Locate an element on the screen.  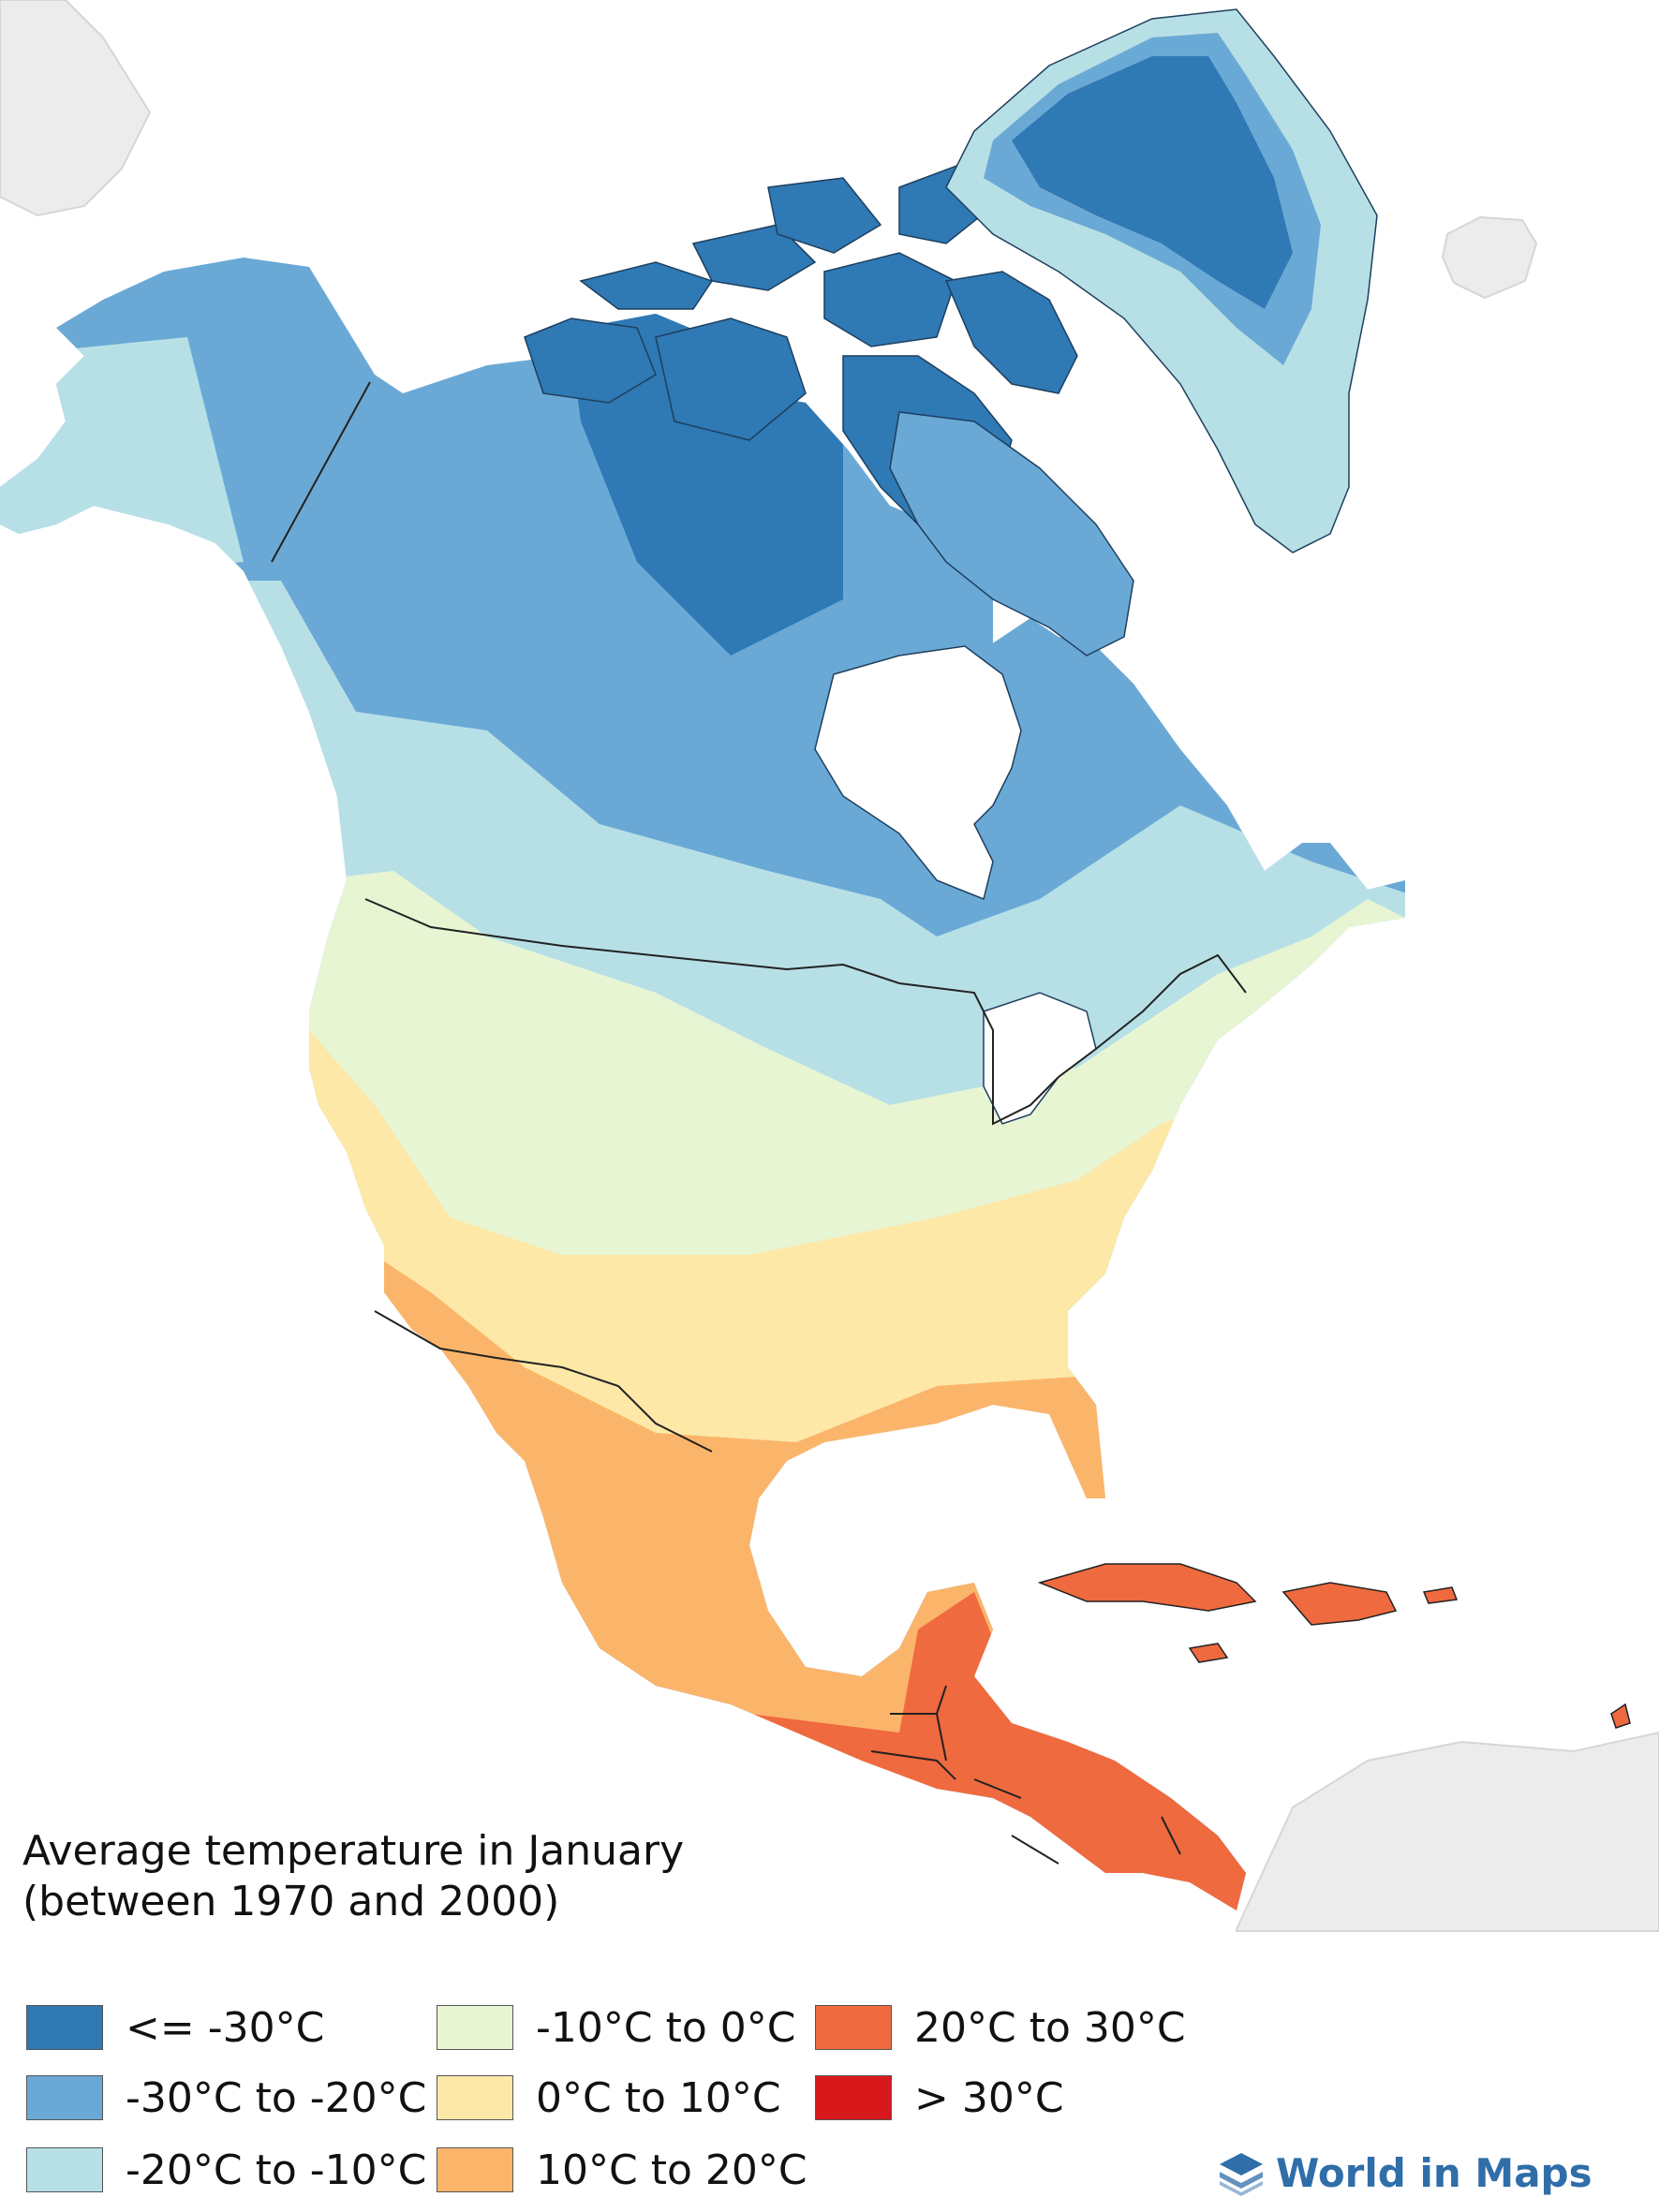
legend-label: > 30°C is located at coordinates (989, 2097).